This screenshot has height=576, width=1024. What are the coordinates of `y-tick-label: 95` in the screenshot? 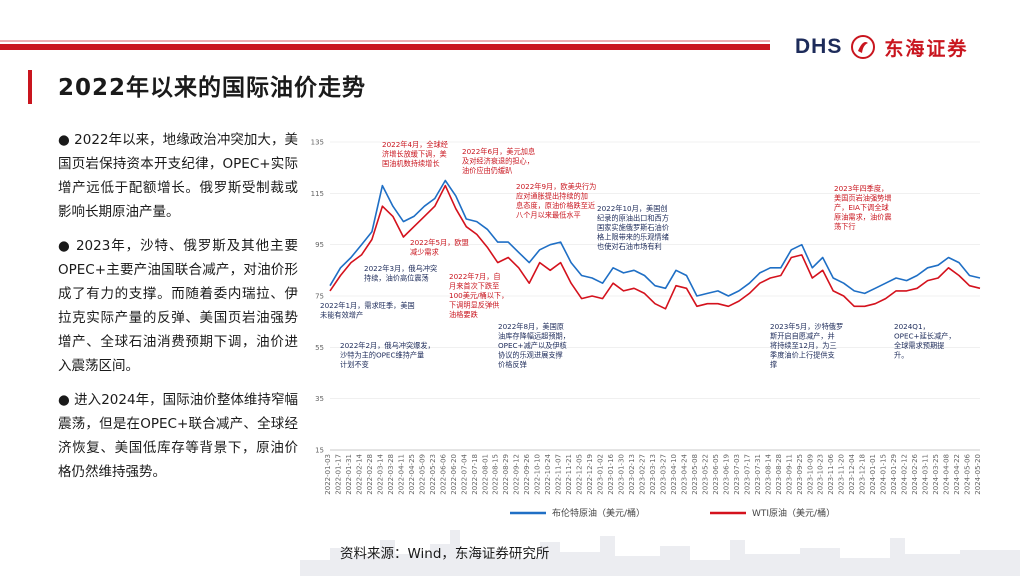 It's located at (319, 245).